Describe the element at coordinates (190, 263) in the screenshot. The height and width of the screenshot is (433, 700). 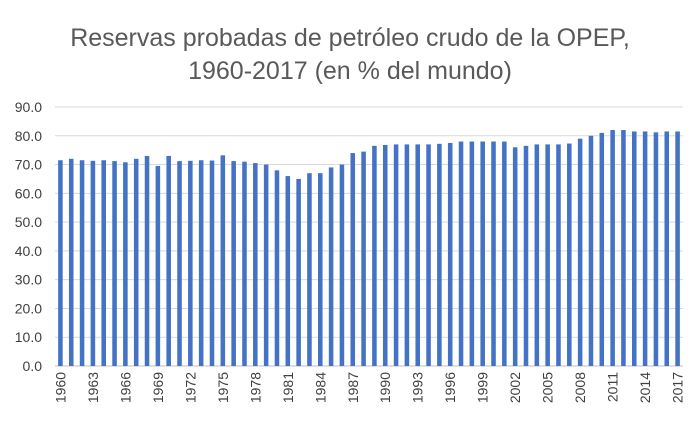
I see `bar-1972` at that location.